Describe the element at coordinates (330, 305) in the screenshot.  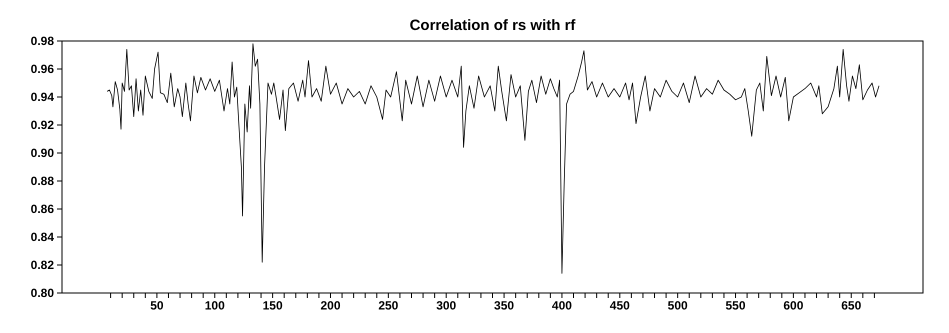
I see `x-tick-label: 200` at that location.